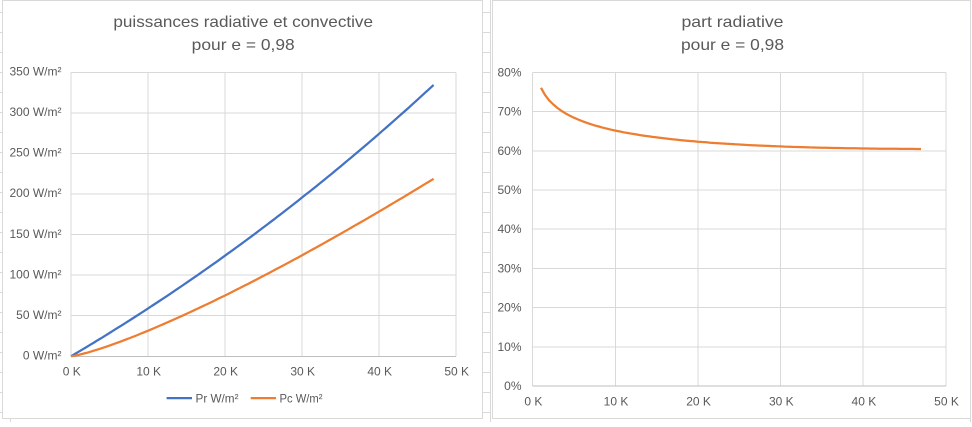  Describe the element at coordinates (509, 190) in the screenshot. I see `svg-text: 50%` at that location.